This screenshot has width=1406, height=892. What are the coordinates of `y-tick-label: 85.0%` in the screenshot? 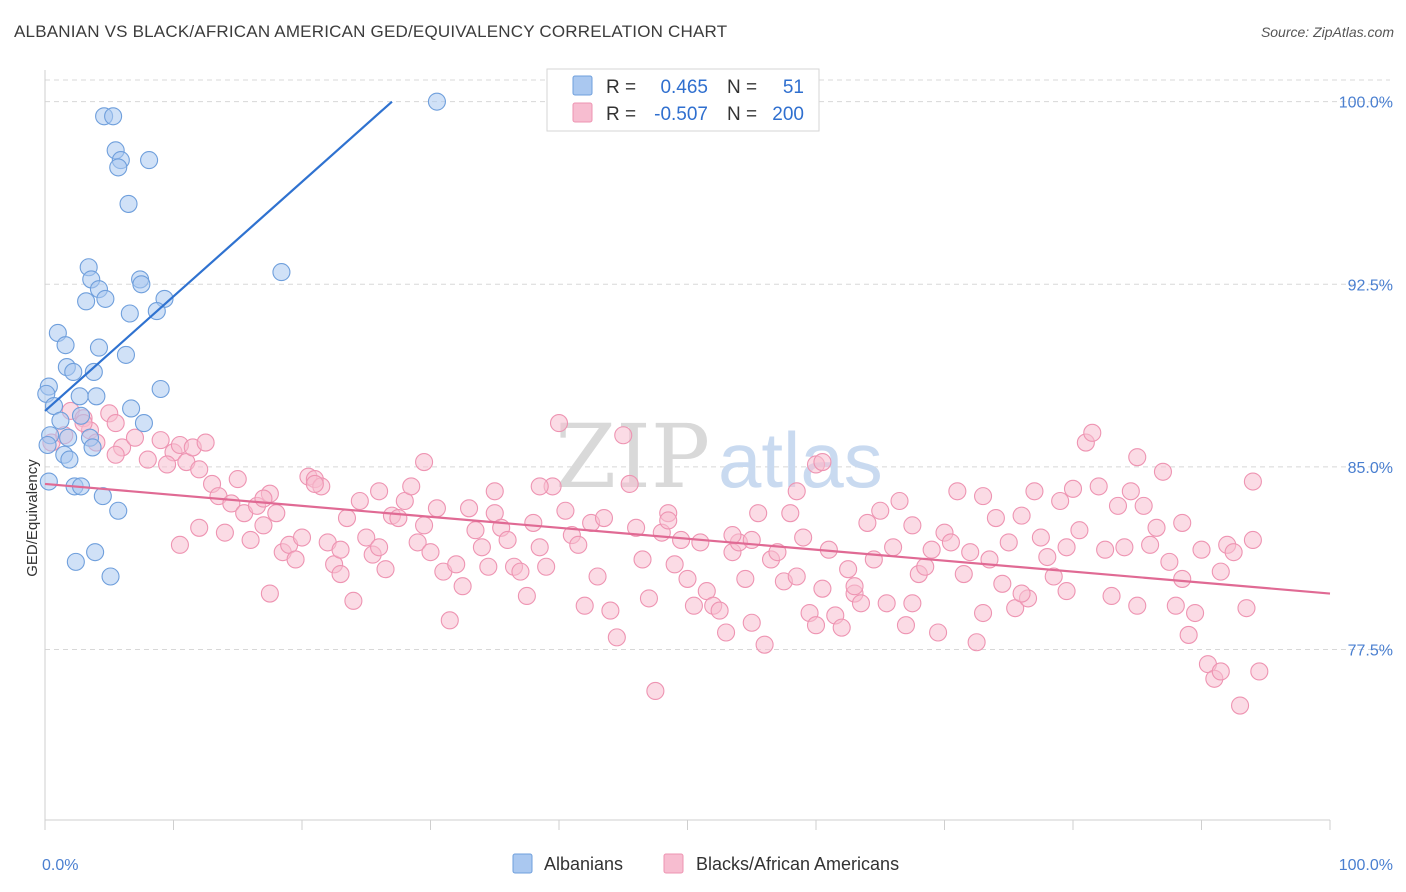 It's located at (1370, 468).